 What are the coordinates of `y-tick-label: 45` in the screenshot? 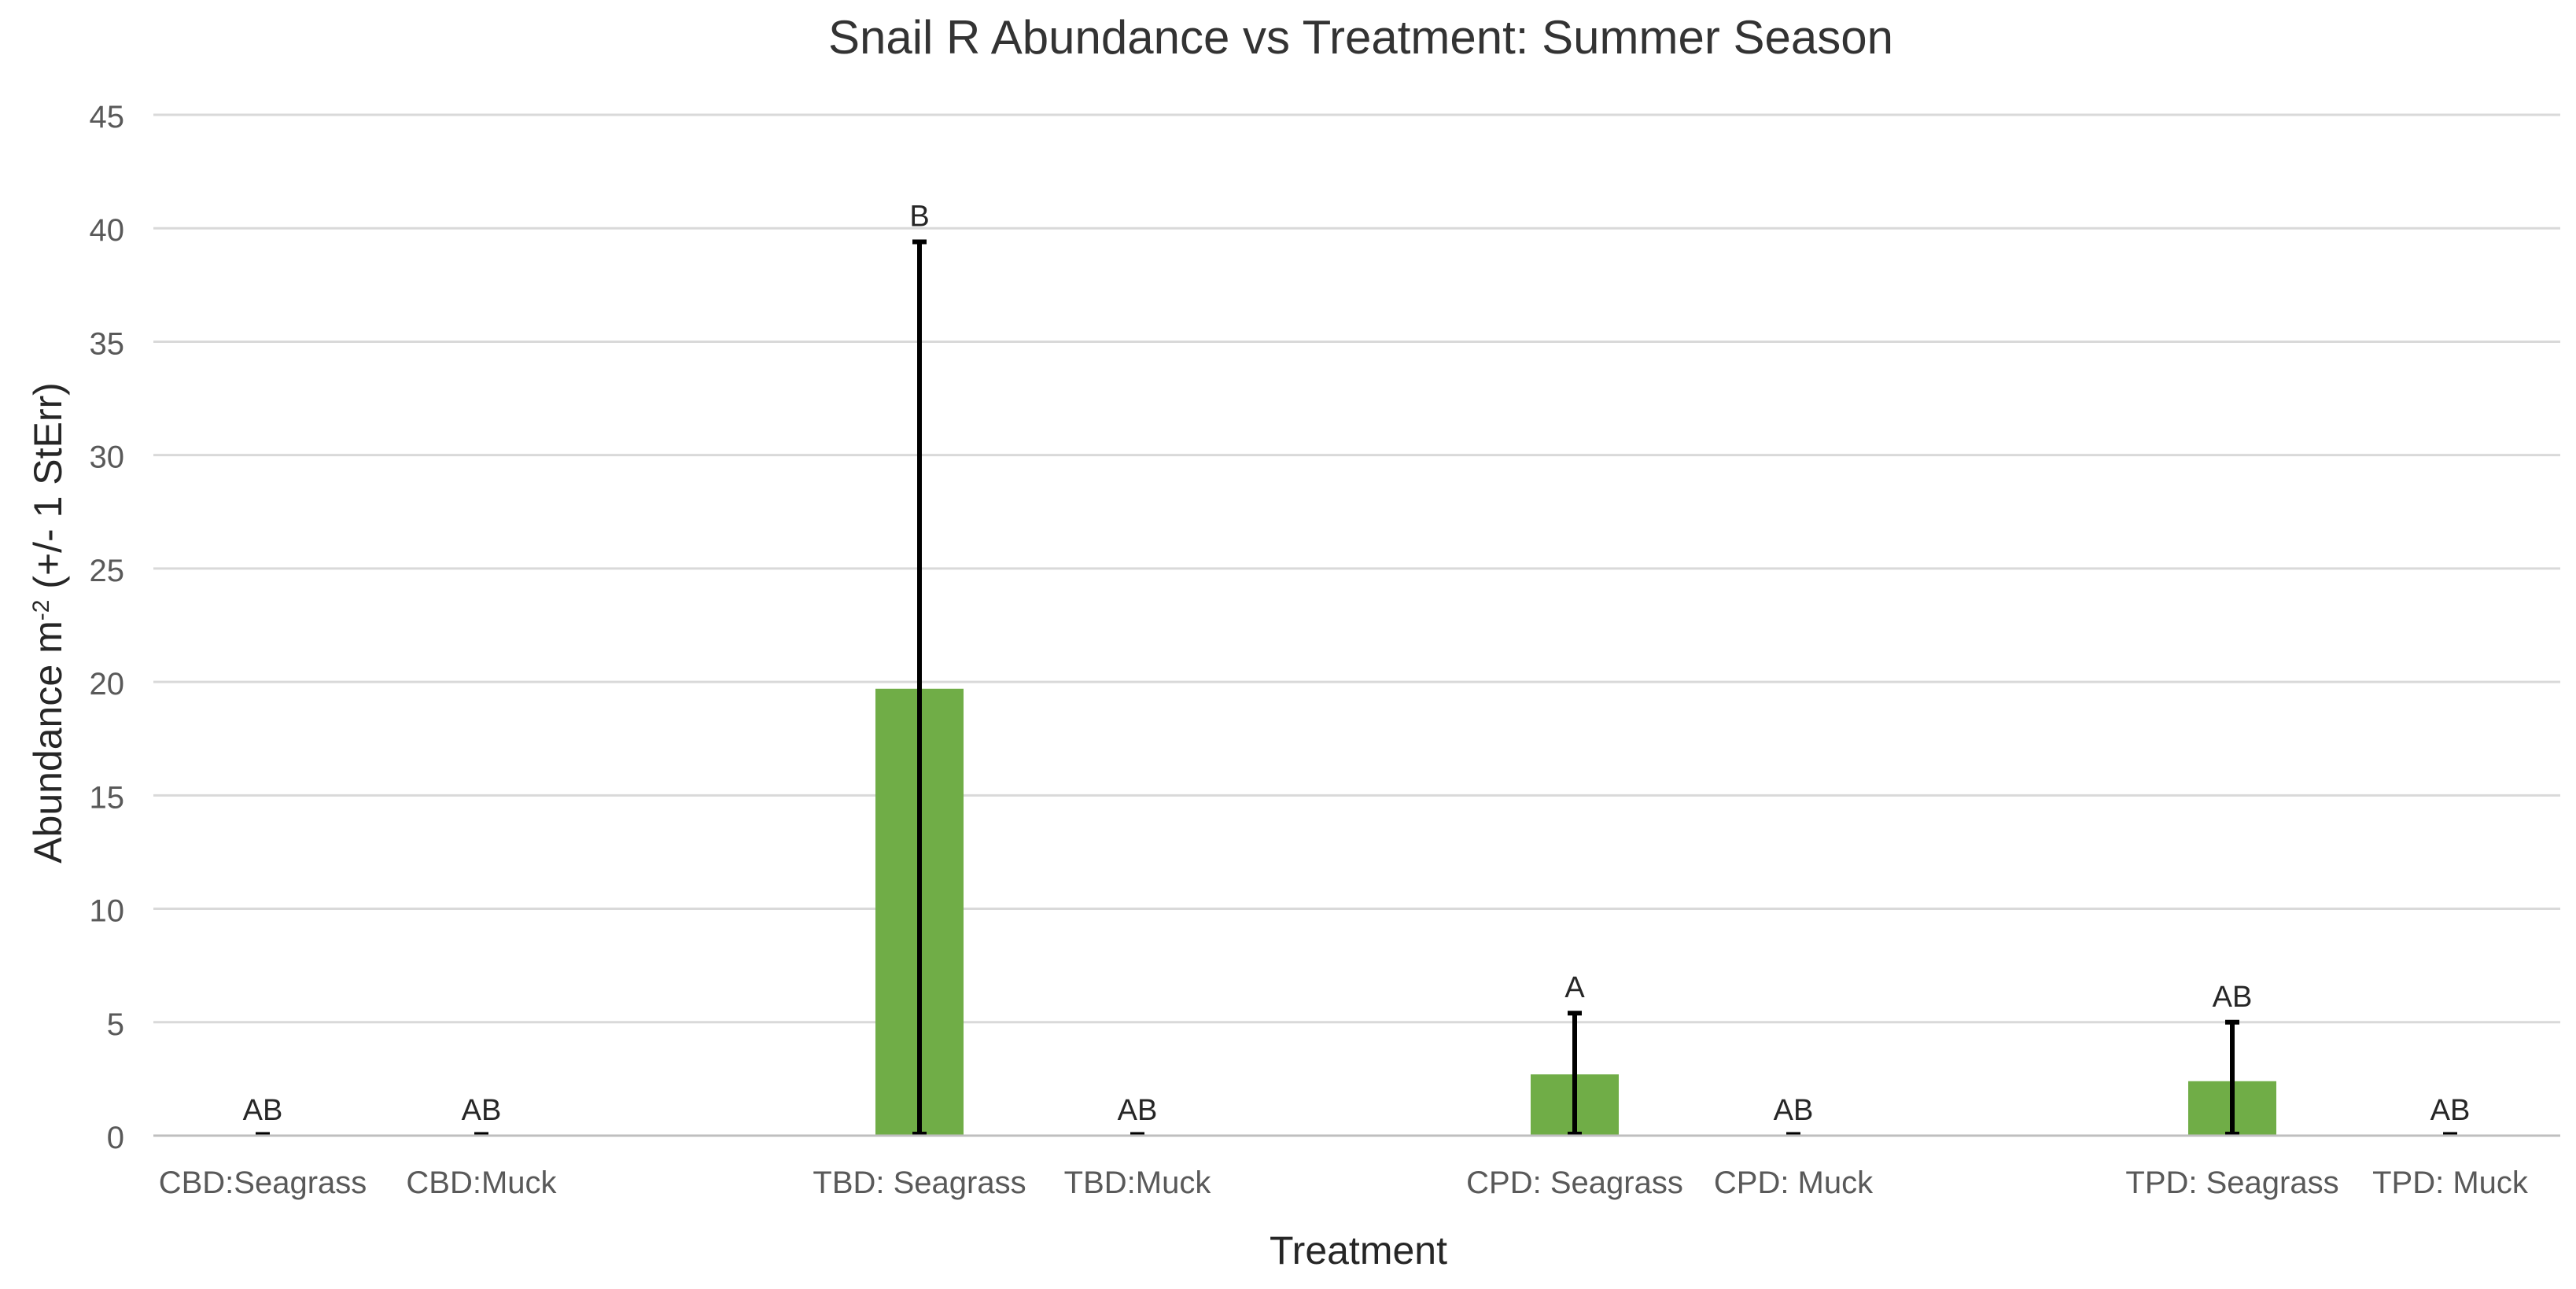 It's located at (107, 117).